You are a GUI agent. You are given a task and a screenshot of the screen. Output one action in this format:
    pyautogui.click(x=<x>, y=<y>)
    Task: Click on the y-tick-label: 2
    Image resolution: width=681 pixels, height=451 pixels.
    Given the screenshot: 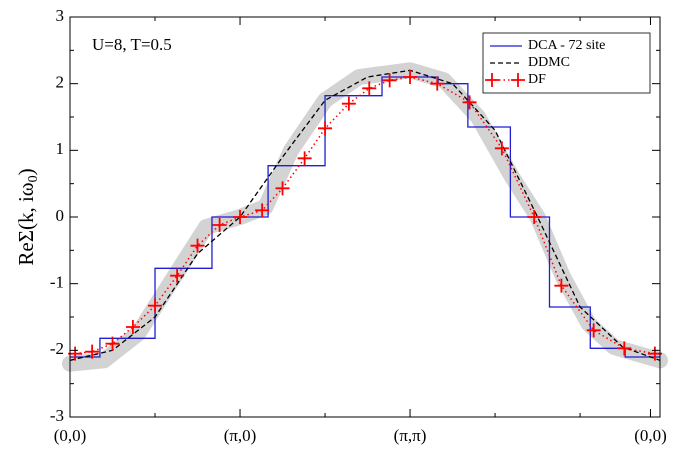 What is the action you would take?
    pyautogui.click(x=60, y=82)
    